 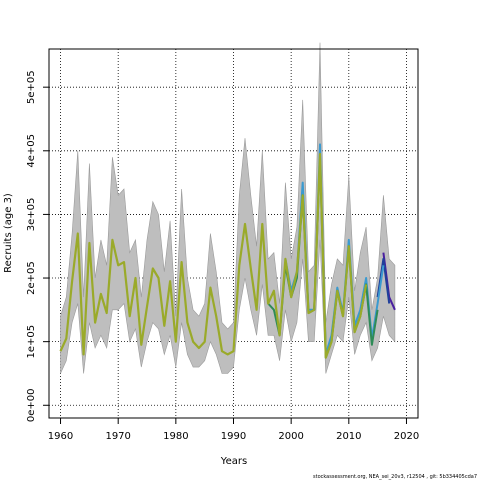 What do you see at coordinates (290, 436) in the screenshot?
I see `x-tick-label: 2000` at bounding box center [290, 436].